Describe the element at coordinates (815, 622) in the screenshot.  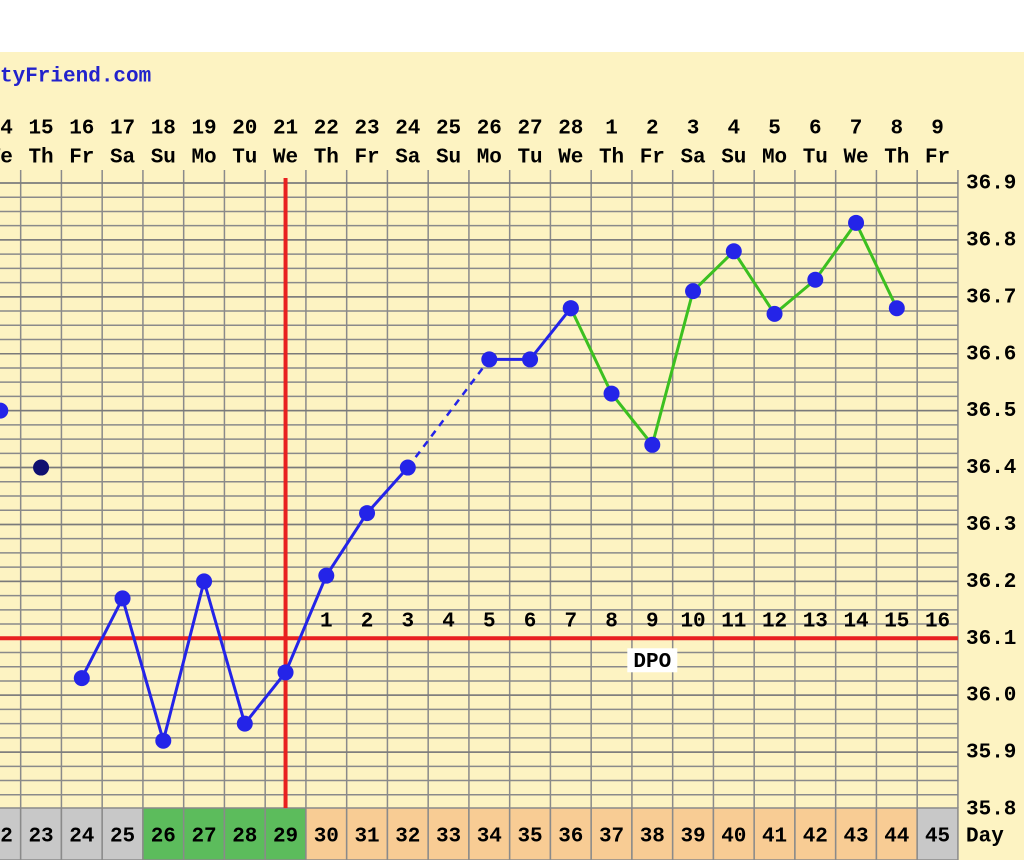
I see `dpo-label: 13` at that location.